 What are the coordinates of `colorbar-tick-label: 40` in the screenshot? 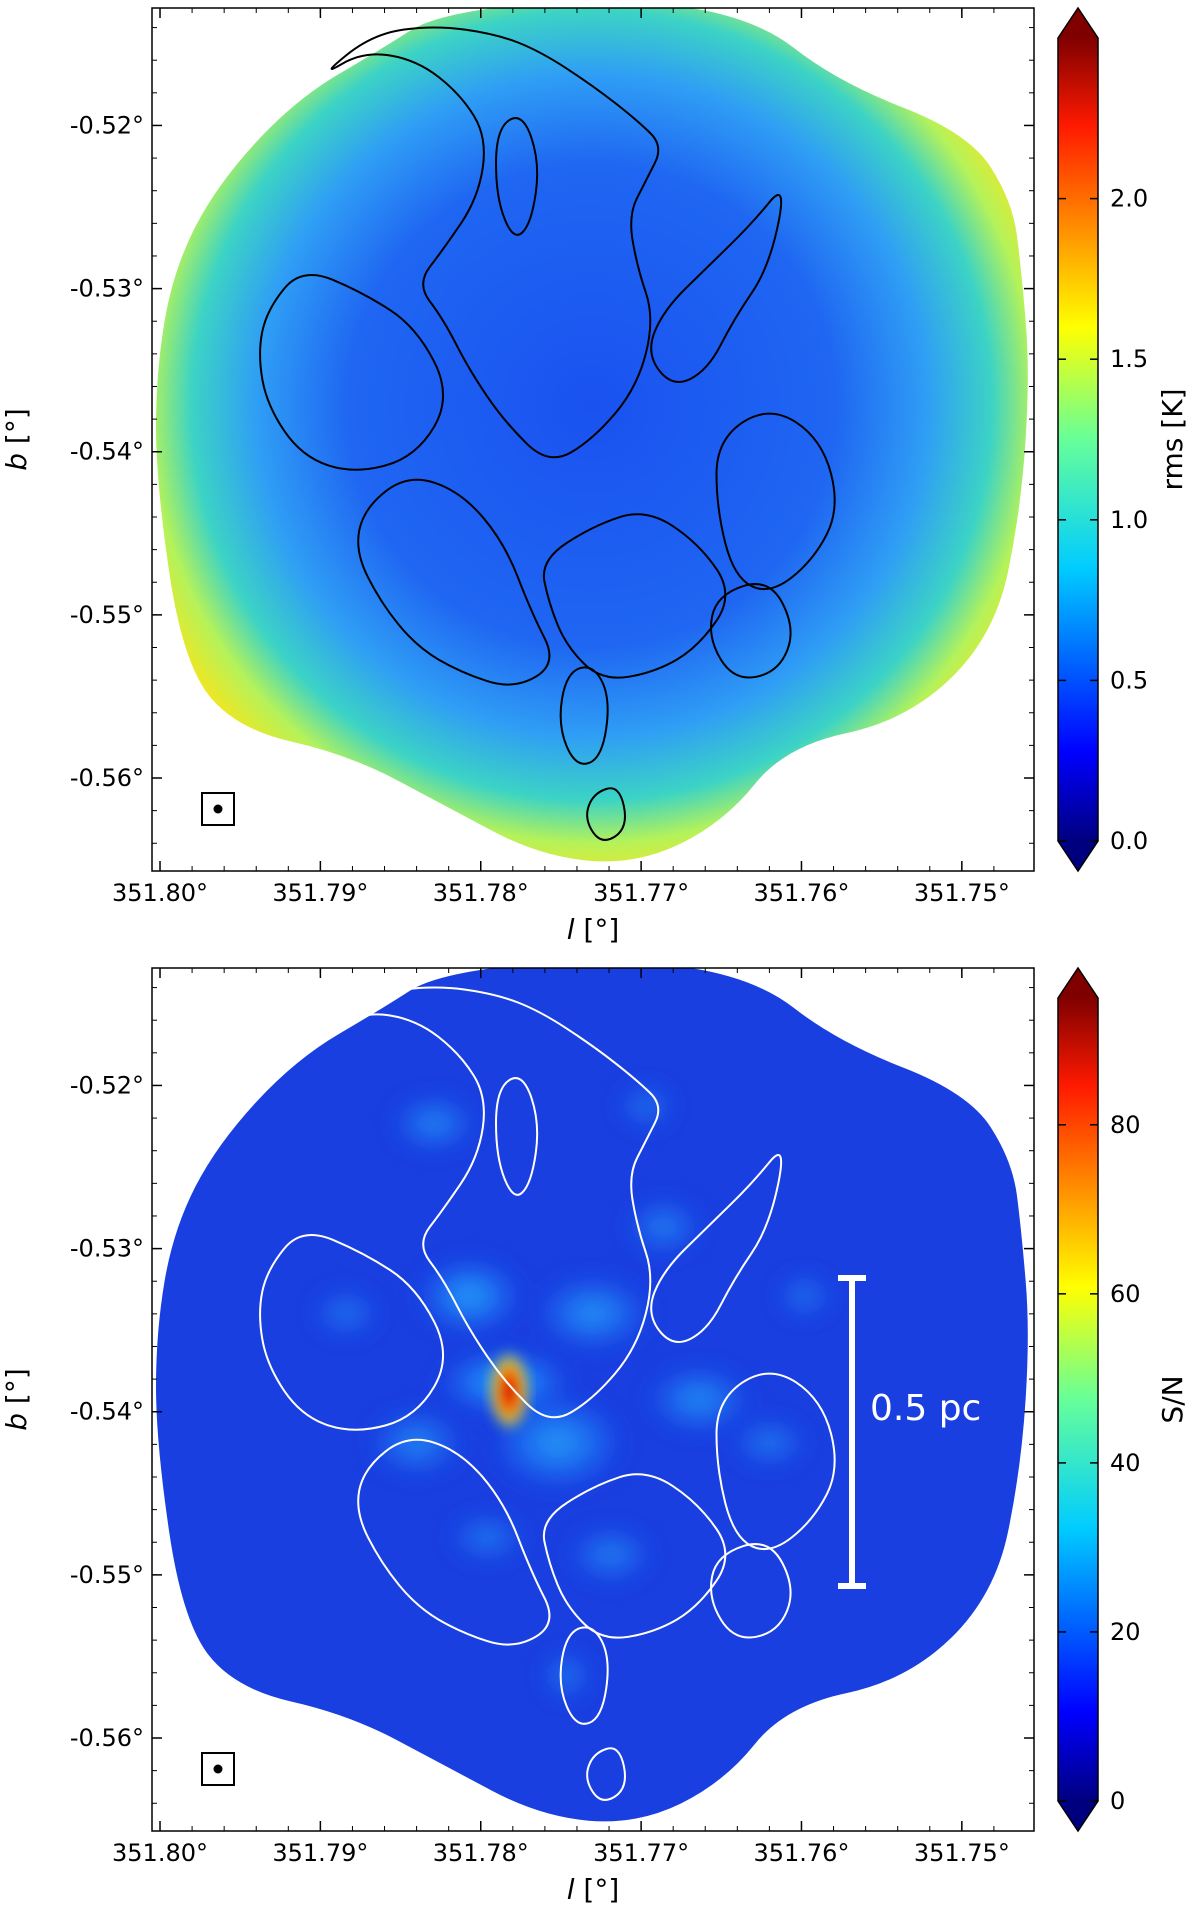 It's located at (1125, 1463).